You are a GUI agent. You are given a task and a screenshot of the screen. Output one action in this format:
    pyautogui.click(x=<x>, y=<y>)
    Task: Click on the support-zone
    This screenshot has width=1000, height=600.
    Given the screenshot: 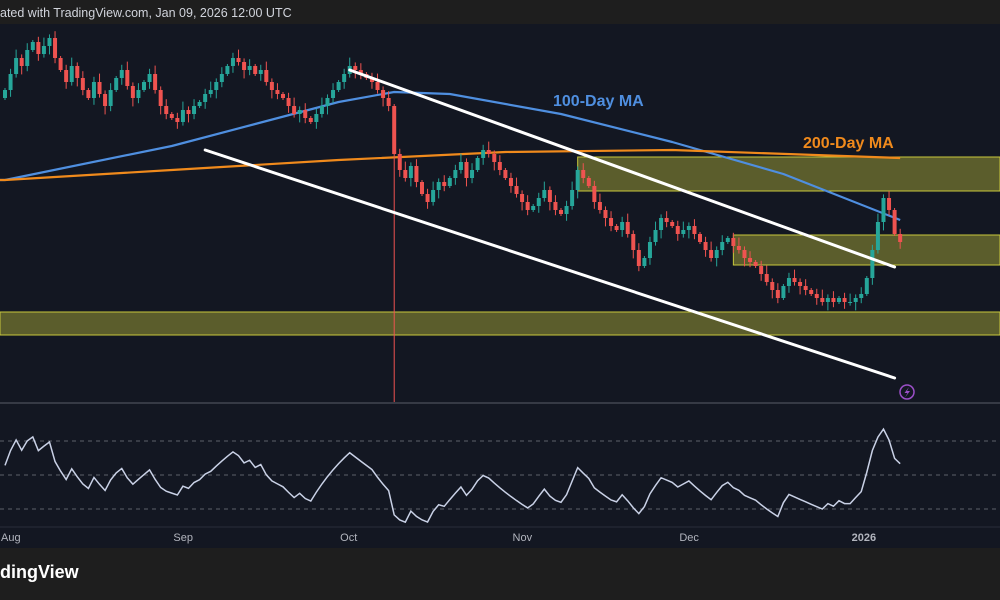 What is the action you would take?
    pyautogui.click(x=500, y=323)
    